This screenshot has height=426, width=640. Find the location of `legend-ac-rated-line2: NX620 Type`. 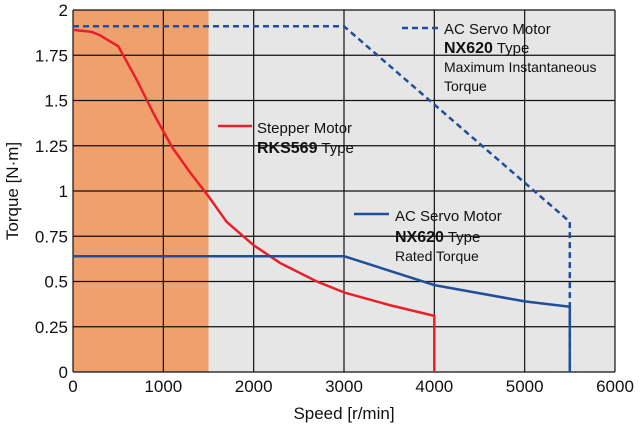

legend-ac-rated-line2: NX620 Type is located at coordinates (437, 237).